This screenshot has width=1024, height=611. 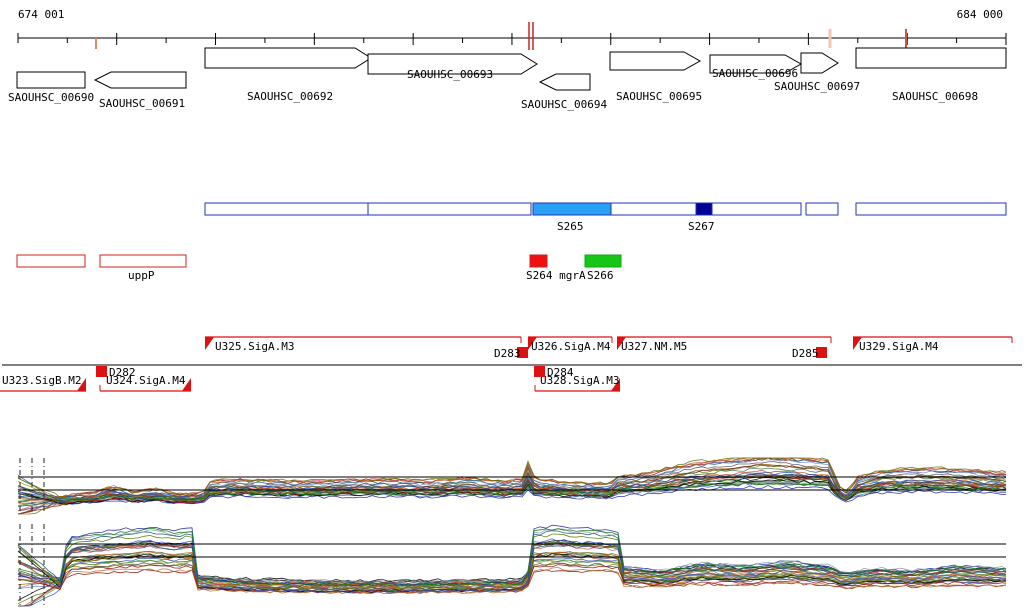 I want to click on promoter-U326.SigA.M4, so click(x=570, y=343).